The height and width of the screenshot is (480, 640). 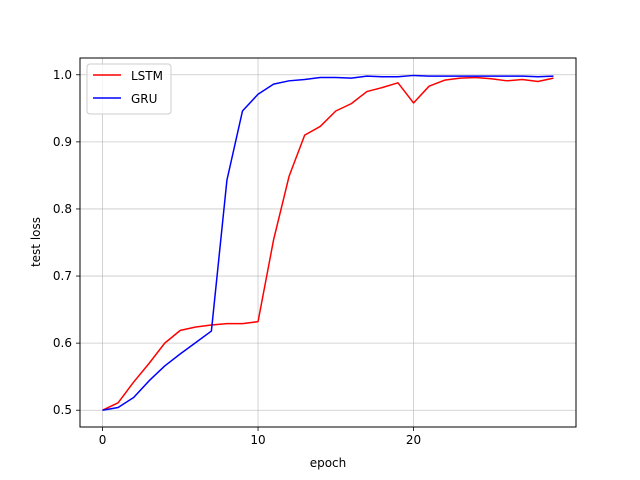 What do you see at coordinates (62, 343) in the screenshot?
I see `y-tick-label: 0.6` at bounding box center [62, 343].